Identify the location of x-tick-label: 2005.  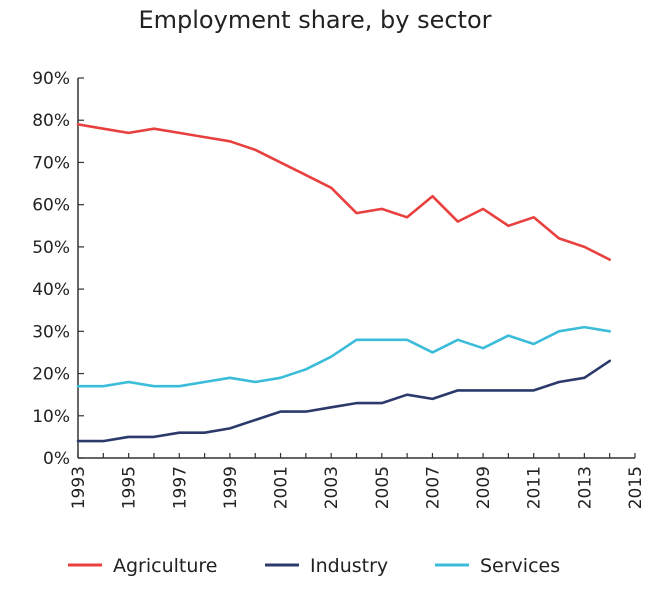
(383, 487).